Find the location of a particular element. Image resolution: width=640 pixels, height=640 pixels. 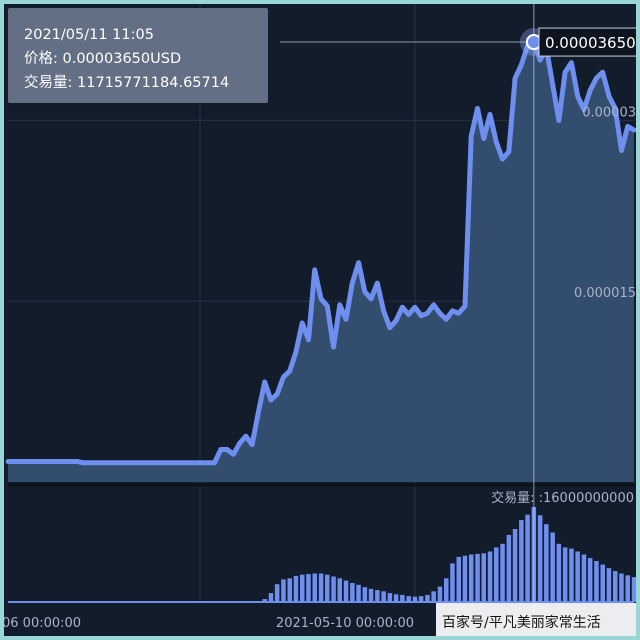

crosshair-price-label: 0.00003650 is located at coordinates (590, 43).